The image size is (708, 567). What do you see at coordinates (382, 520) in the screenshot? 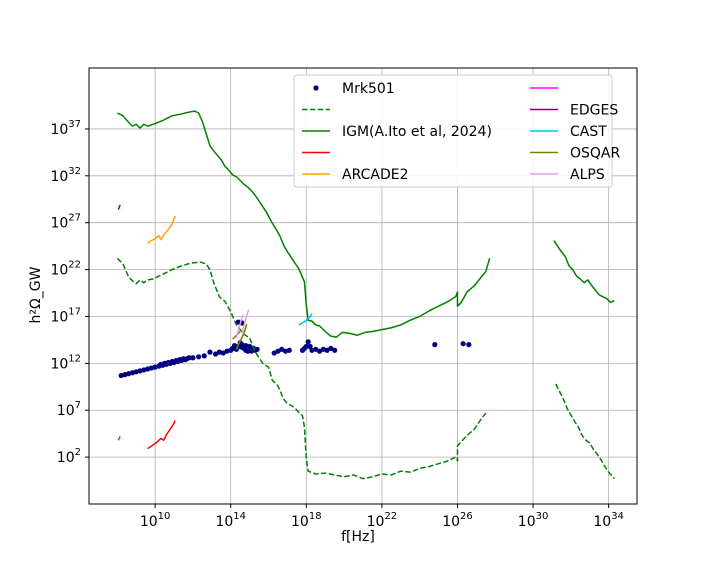
I see `x-tick-label: 1022` at bounding box center [382, 520].